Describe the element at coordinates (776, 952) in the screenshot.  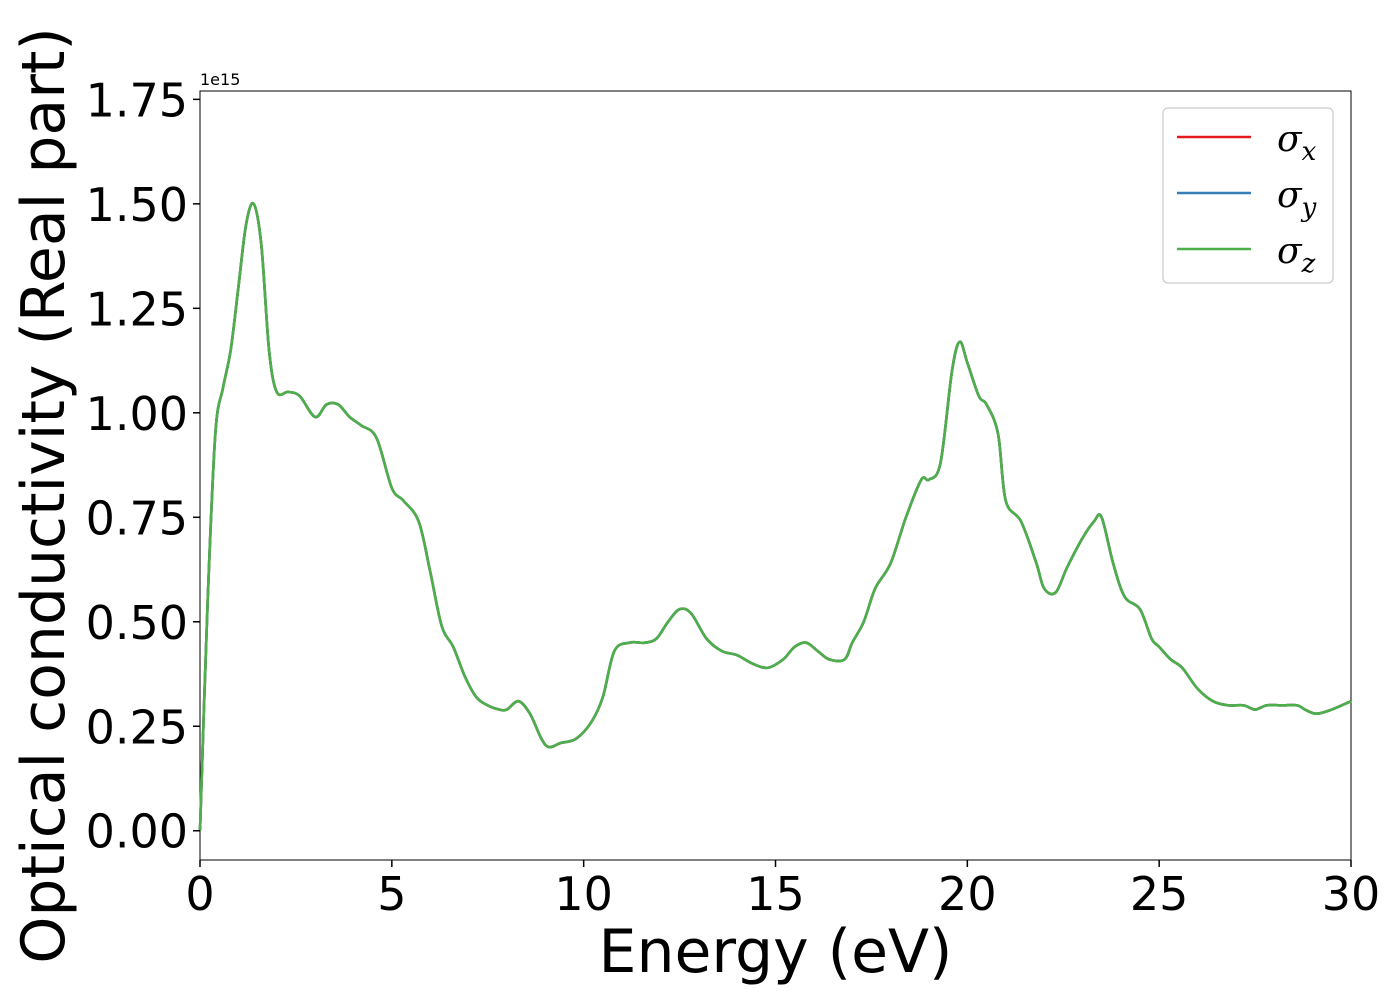
I see `x-axis-label: Energy (eV)` at that location.